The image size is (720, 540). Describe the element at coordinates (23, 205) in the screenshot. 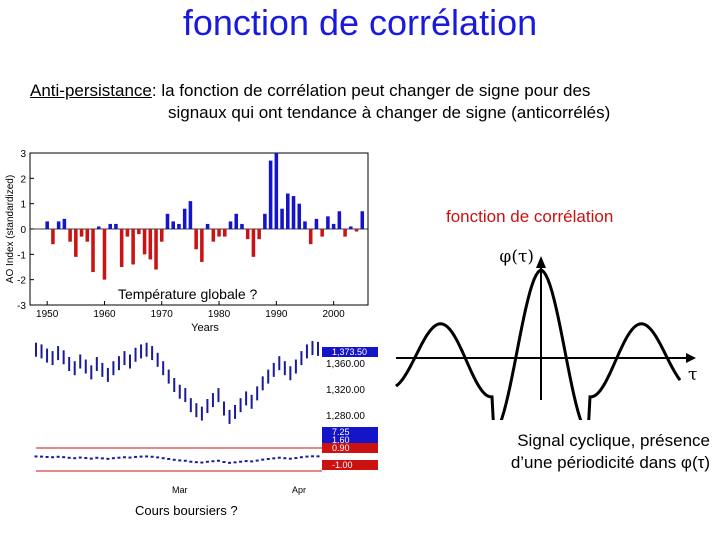

I see `ao-y-tick-label: 1` at that location.